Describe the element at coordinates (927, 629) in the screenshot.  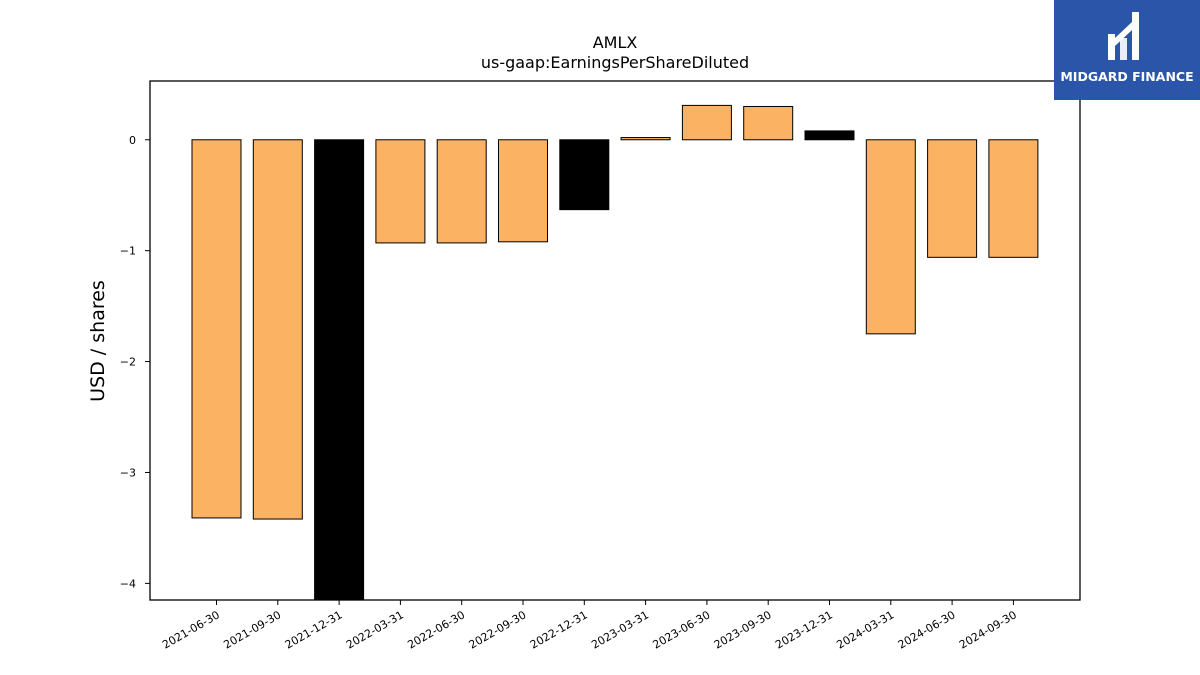
I see `x-tick-label: 2024-06-30` at that location.